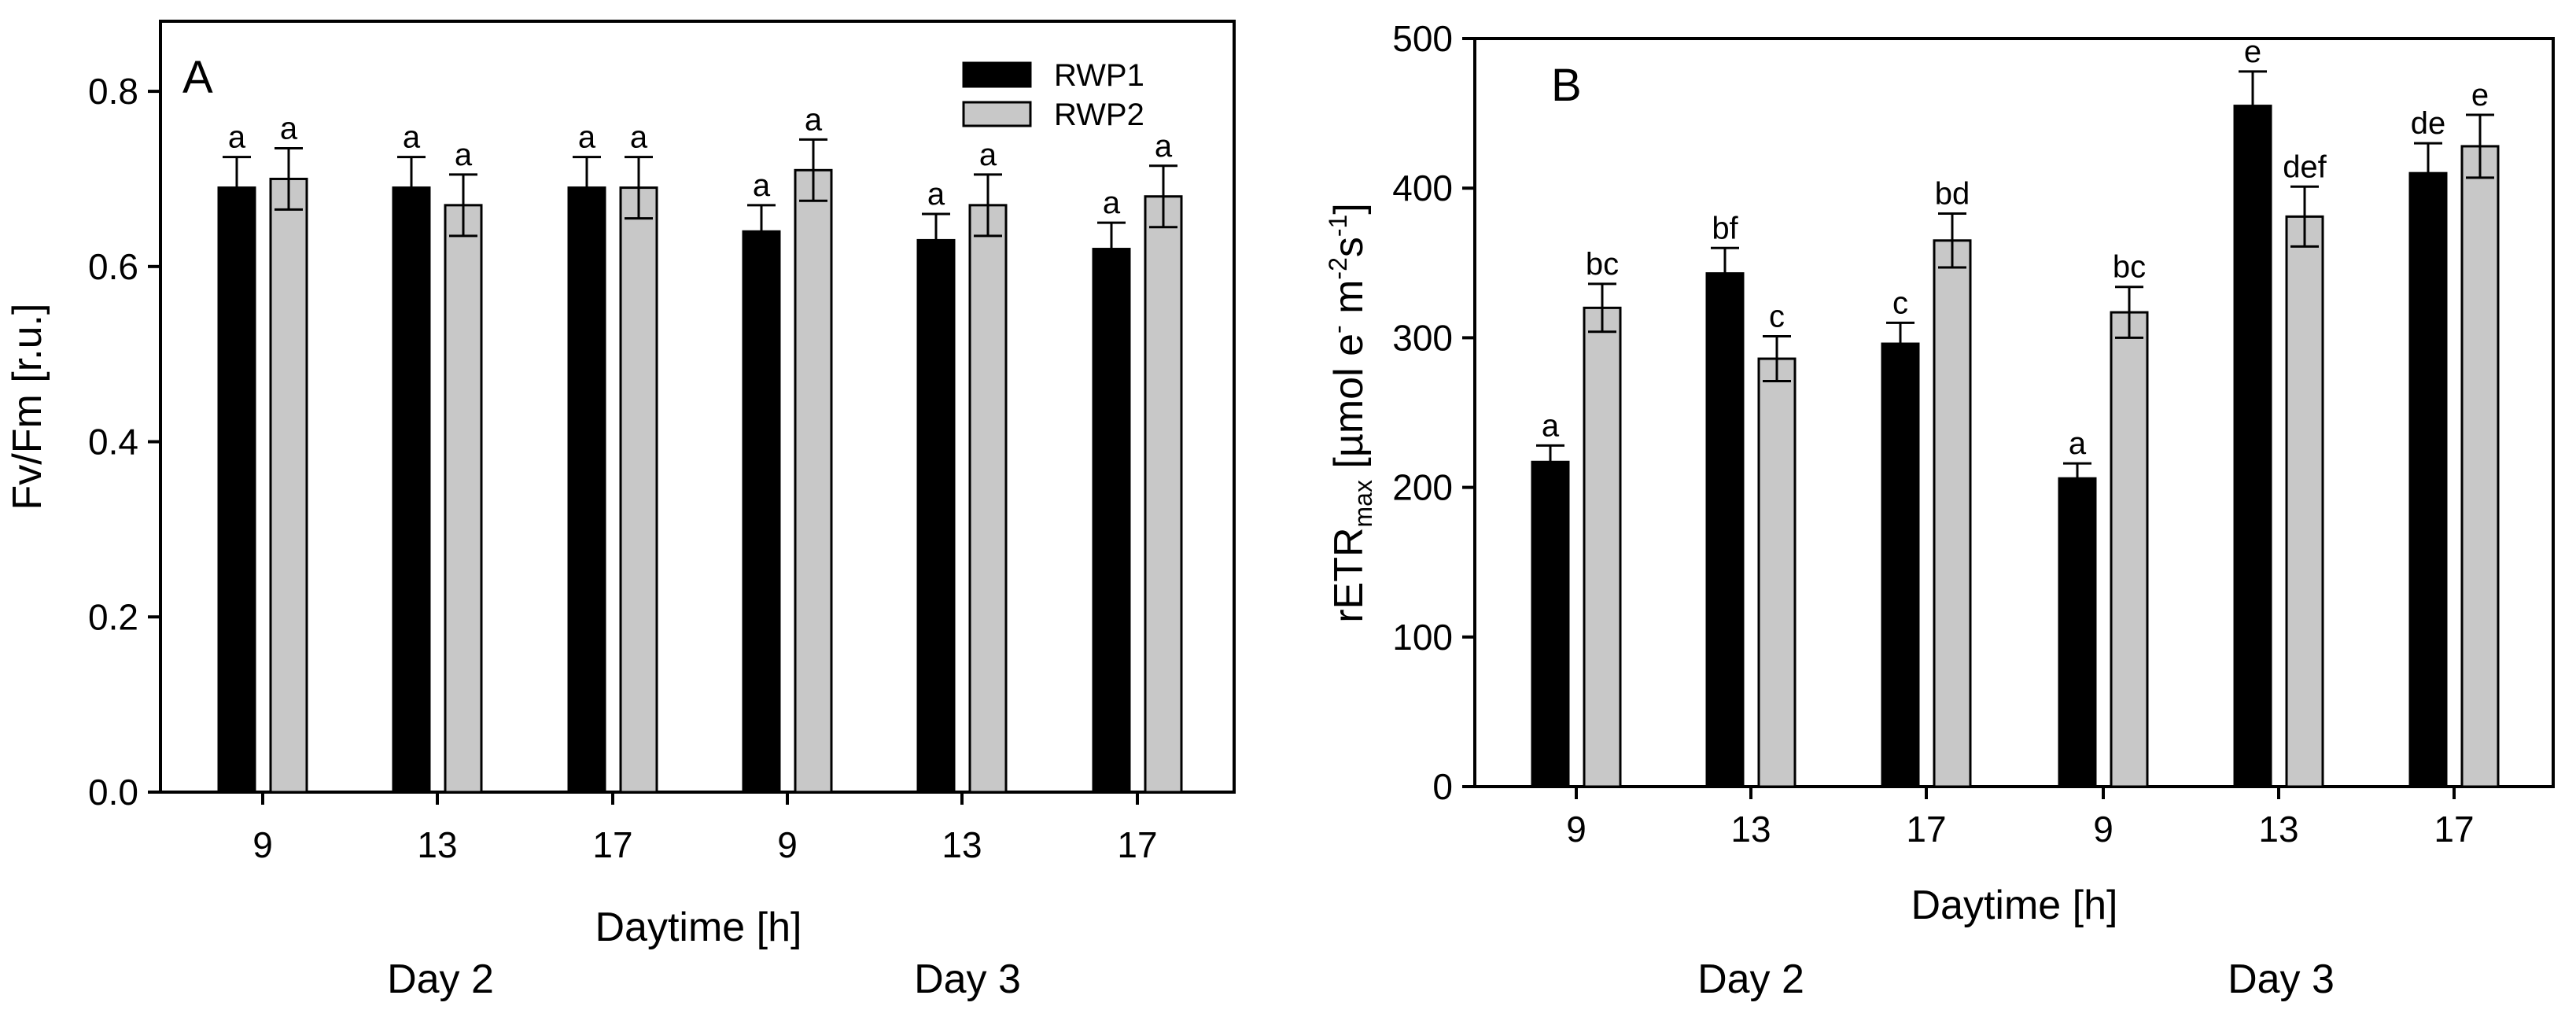 This screenshot has height=1010, width=2576. I want to click on x-axis-title-b: Daytime [h], so click(2014, 906).